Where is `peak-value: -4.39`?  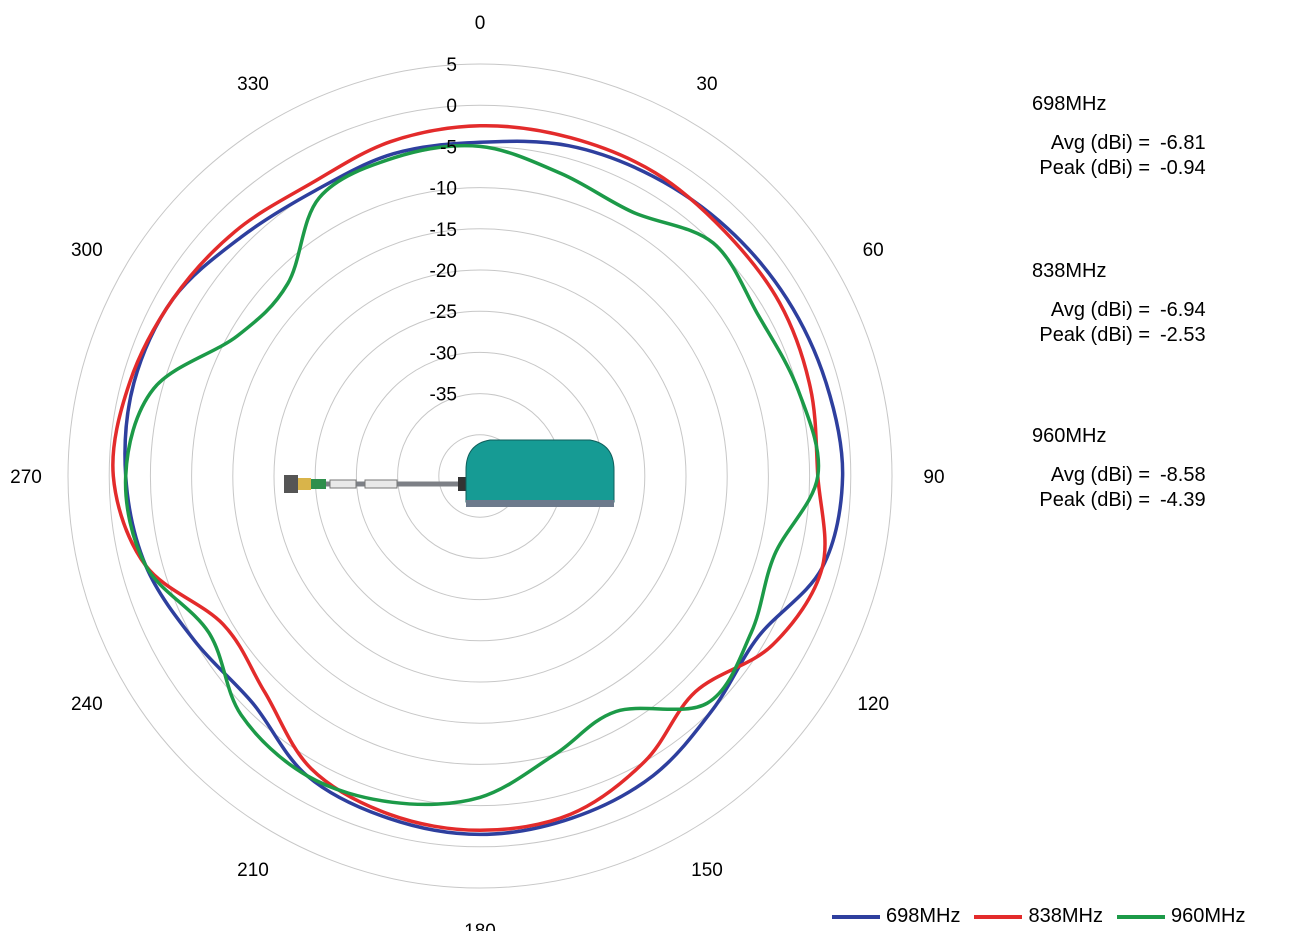 peak-value: -4.39 is located at coordinates (1183, 500).